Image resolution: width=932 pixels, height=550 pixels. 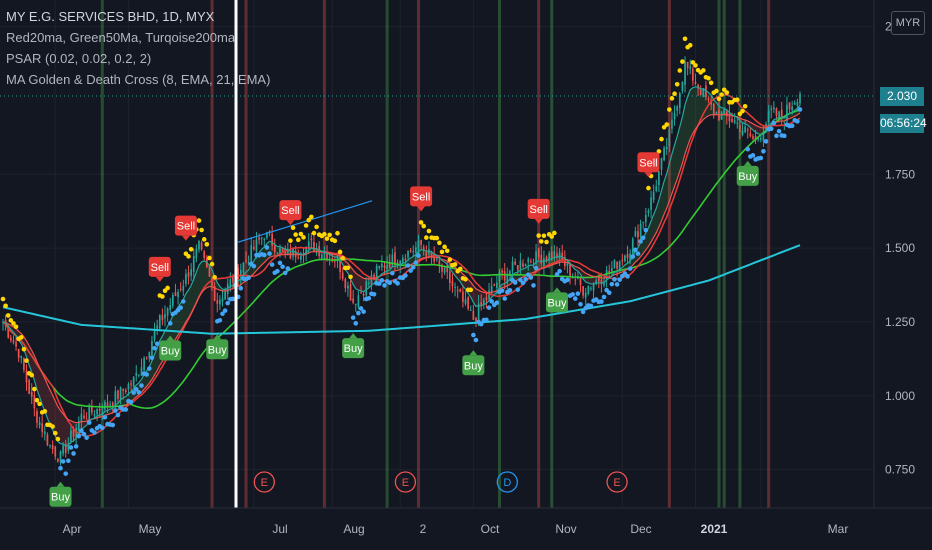 I want to click on symbol-title: MY E.G. SERVICES BHD, 1D, MYX, so click(x=110, y=16).